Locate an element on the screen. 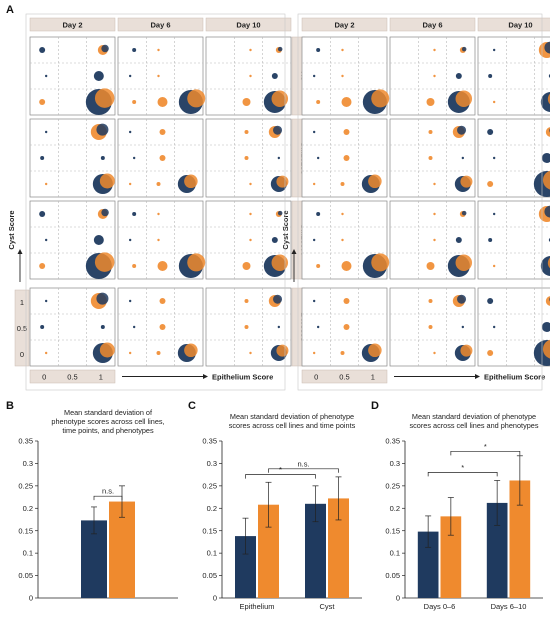 This screenshot has height=621, width=550. cyst-arrowhead-right is located at coordinates (294, 251).